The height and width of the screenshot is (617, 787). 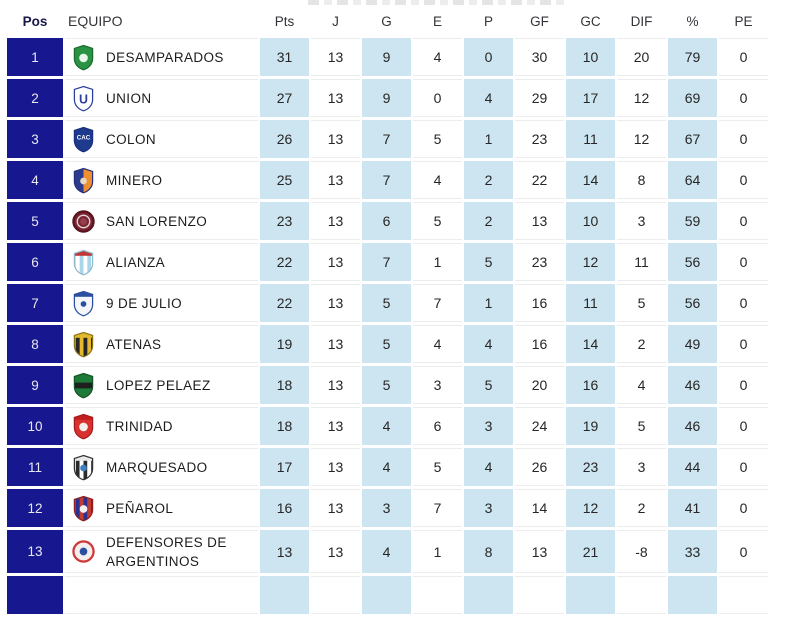 What do you see at coordinates (437, 139) in the screenshot?
I see `stat-cell-e: 5` at bounding box center [437, 139].